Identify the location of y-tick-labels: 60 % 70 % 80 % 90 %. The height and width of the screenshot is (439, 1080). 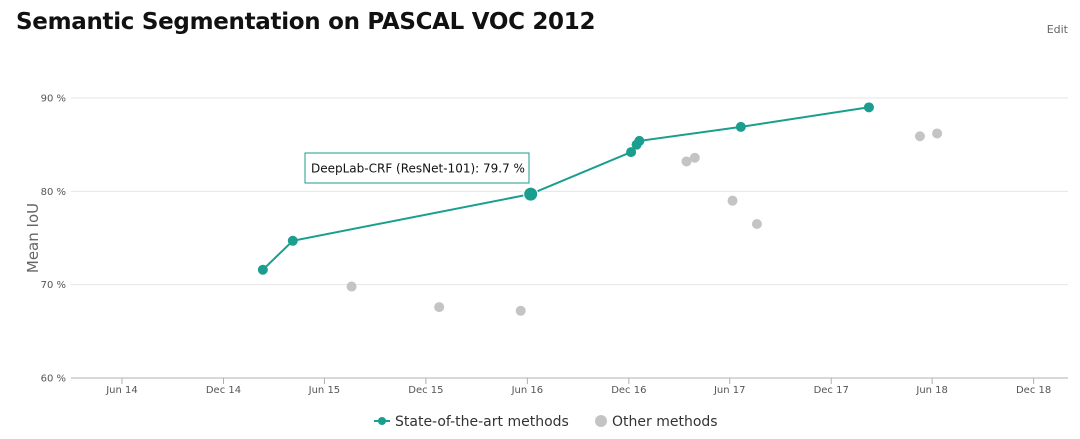
(53, 239).